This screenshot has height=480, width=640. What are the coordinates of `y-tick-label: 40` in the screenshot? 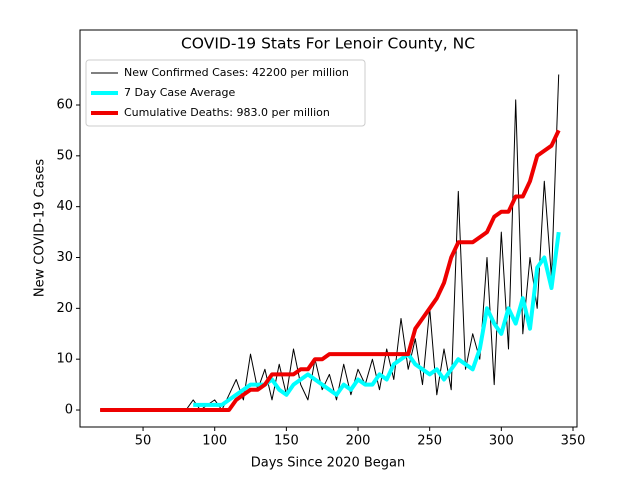 It's located at (64, 206).